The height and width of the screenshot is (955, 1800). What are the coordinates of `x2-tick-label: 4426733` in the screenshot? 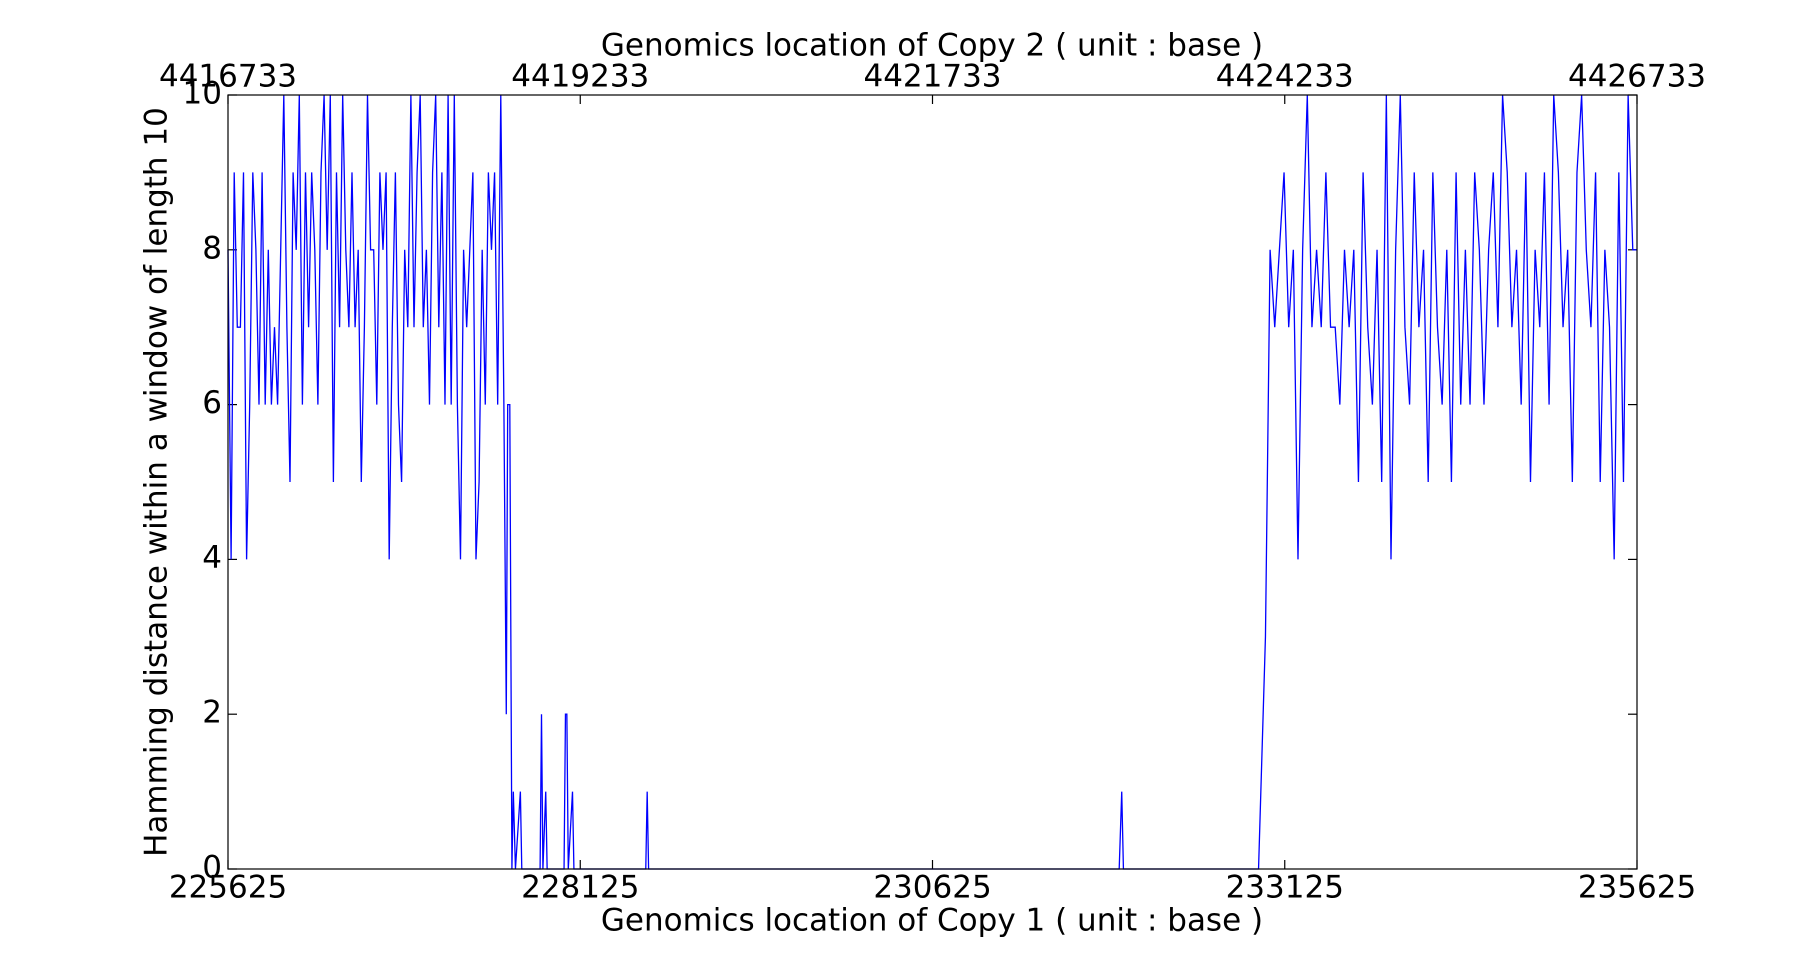 It's located at (1637, 77).